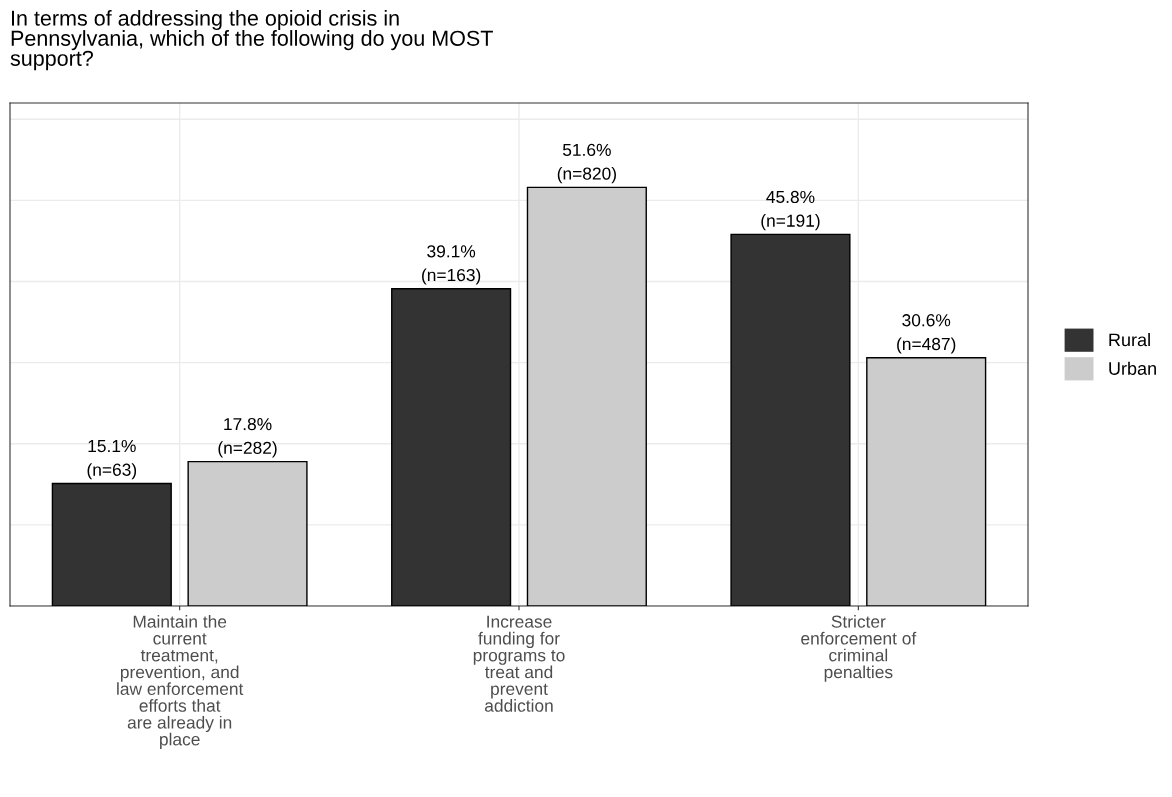  I want to click on chart-title: In terms of addressing the opioid crisis in Pennsylvania, which of the following do you MOST support?, so click(251, 40).